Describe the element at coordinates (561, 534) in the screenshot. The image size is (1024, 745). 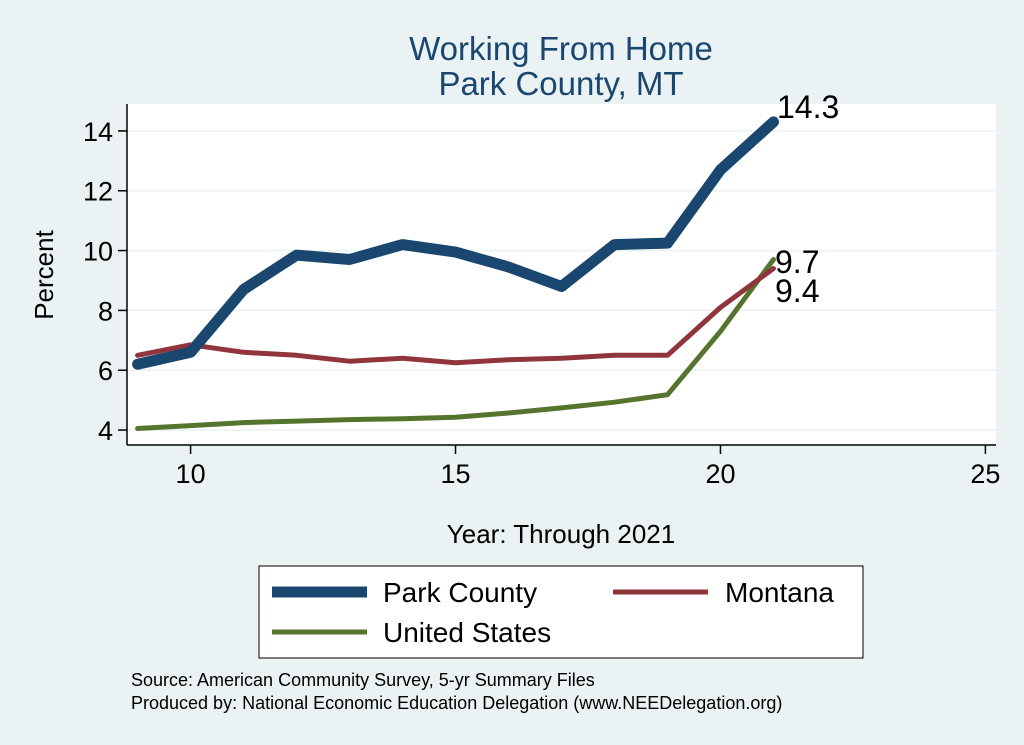
I see `x-axis-title: Year: Through 2021` at that location.